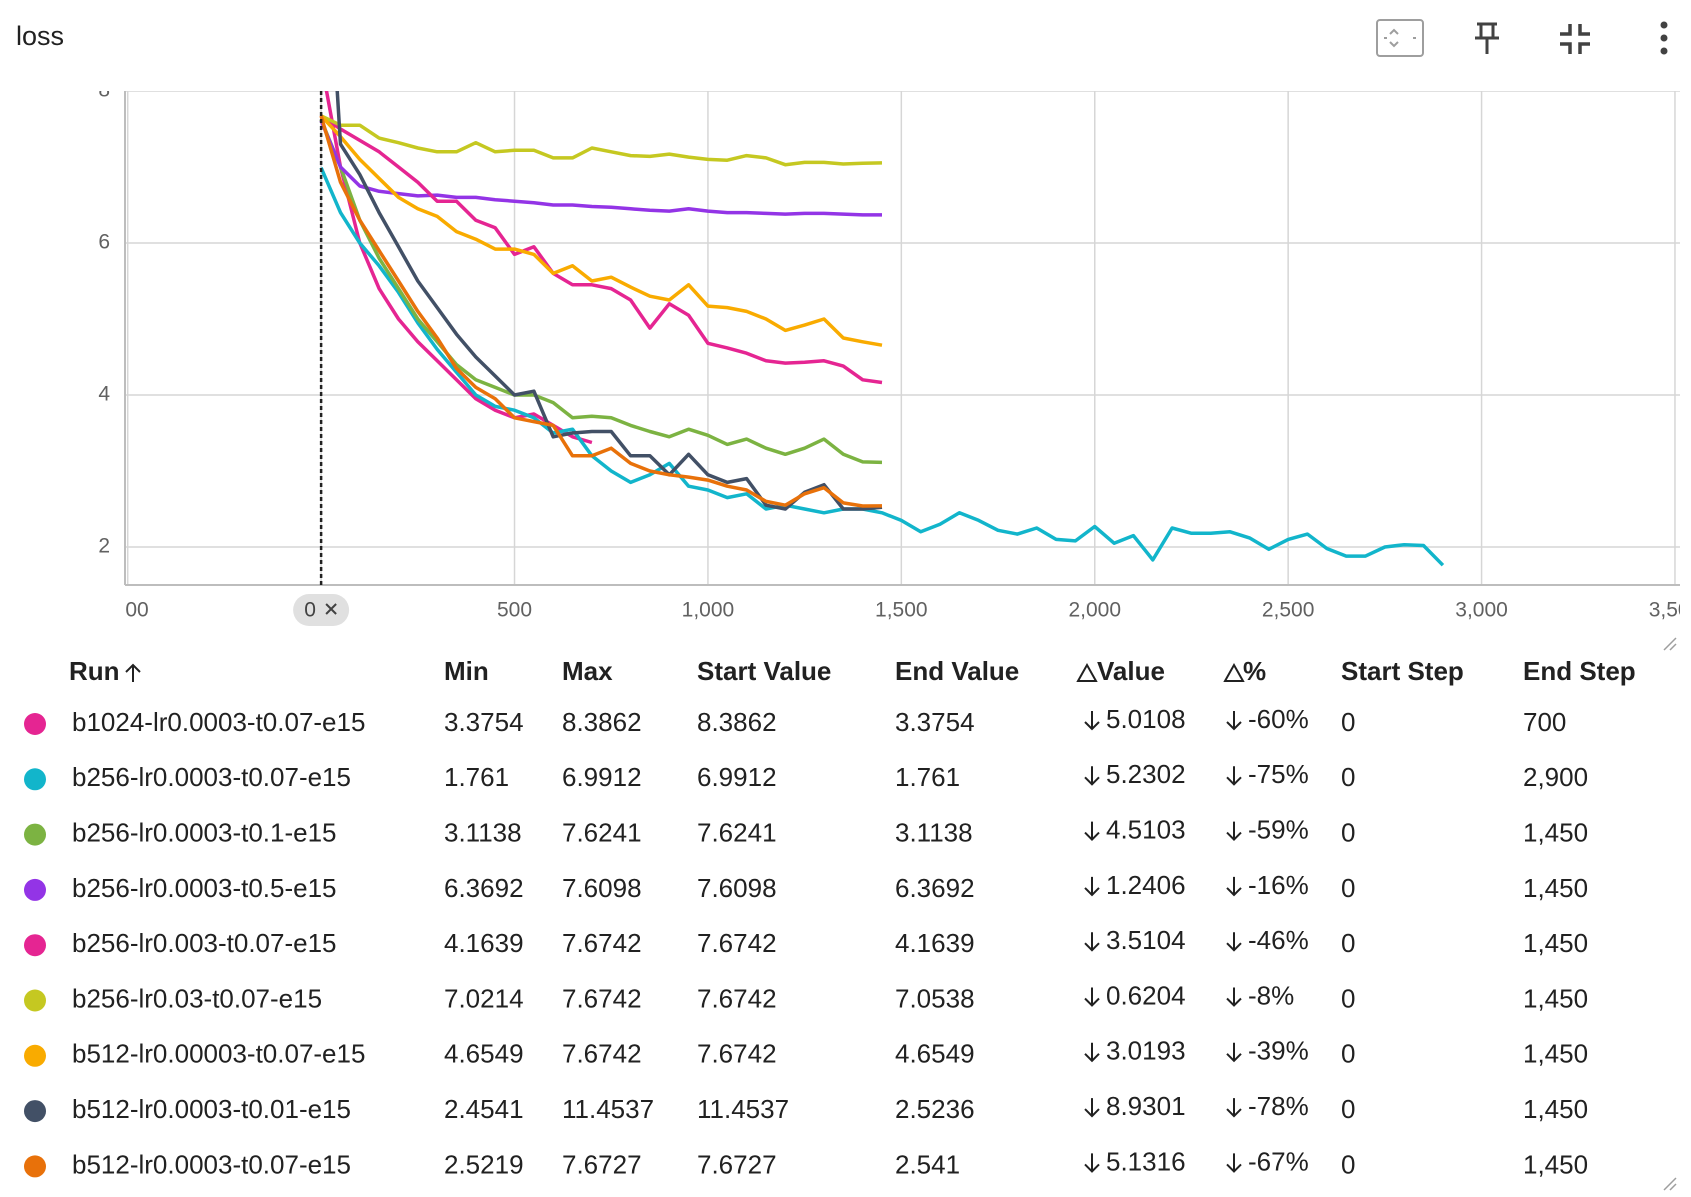 Image resolution: width=1691 pixels, height=1197 pixels. What do you see at coordinates (514, 610) in the screenshot?
I see `x-tick-label: 500` at bounding box center [514, 610].